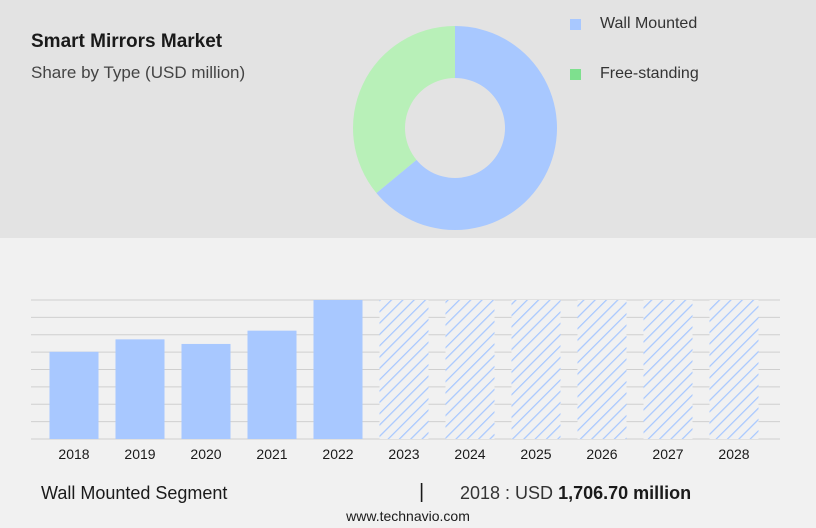  I want to click on chart-subtitle: Share by Type (USD million), so click(138, 72).